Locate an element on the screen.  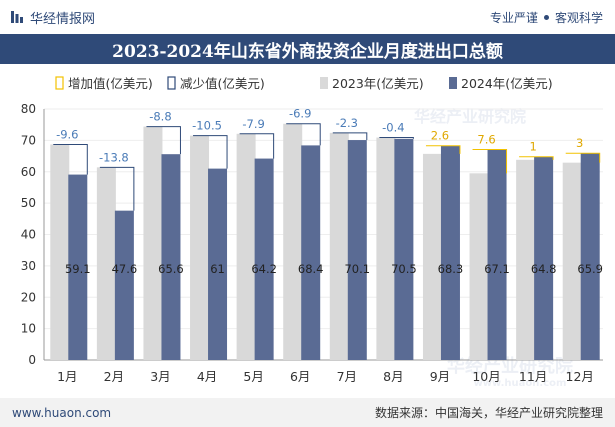
y-tick-label: 10 is located at coordinates (28, 329).